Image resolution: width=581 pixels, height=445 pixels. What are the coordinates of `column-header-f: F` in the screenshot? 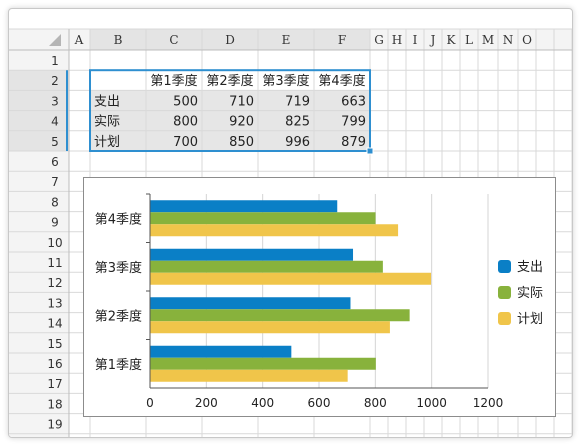 It's located at (342, 40).